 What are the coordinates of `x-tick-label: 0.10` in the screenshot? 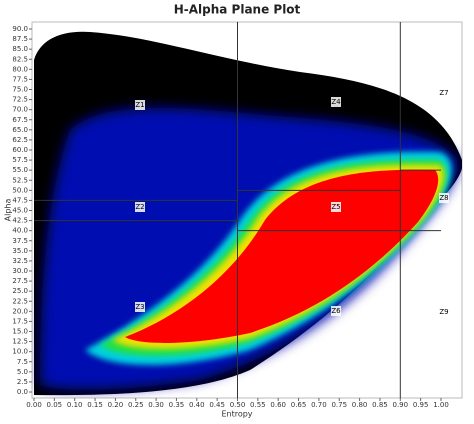 It's located at (75, 405).